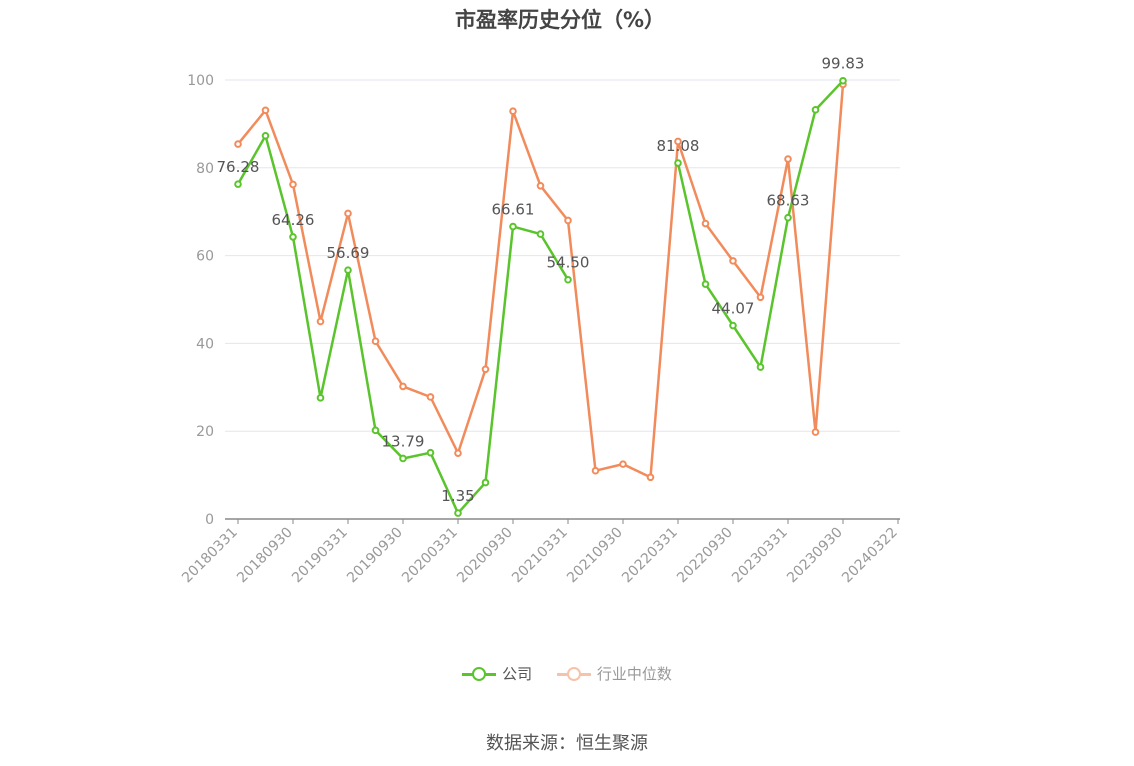  I want to click on data-label: 81.08, so click(678, 146).